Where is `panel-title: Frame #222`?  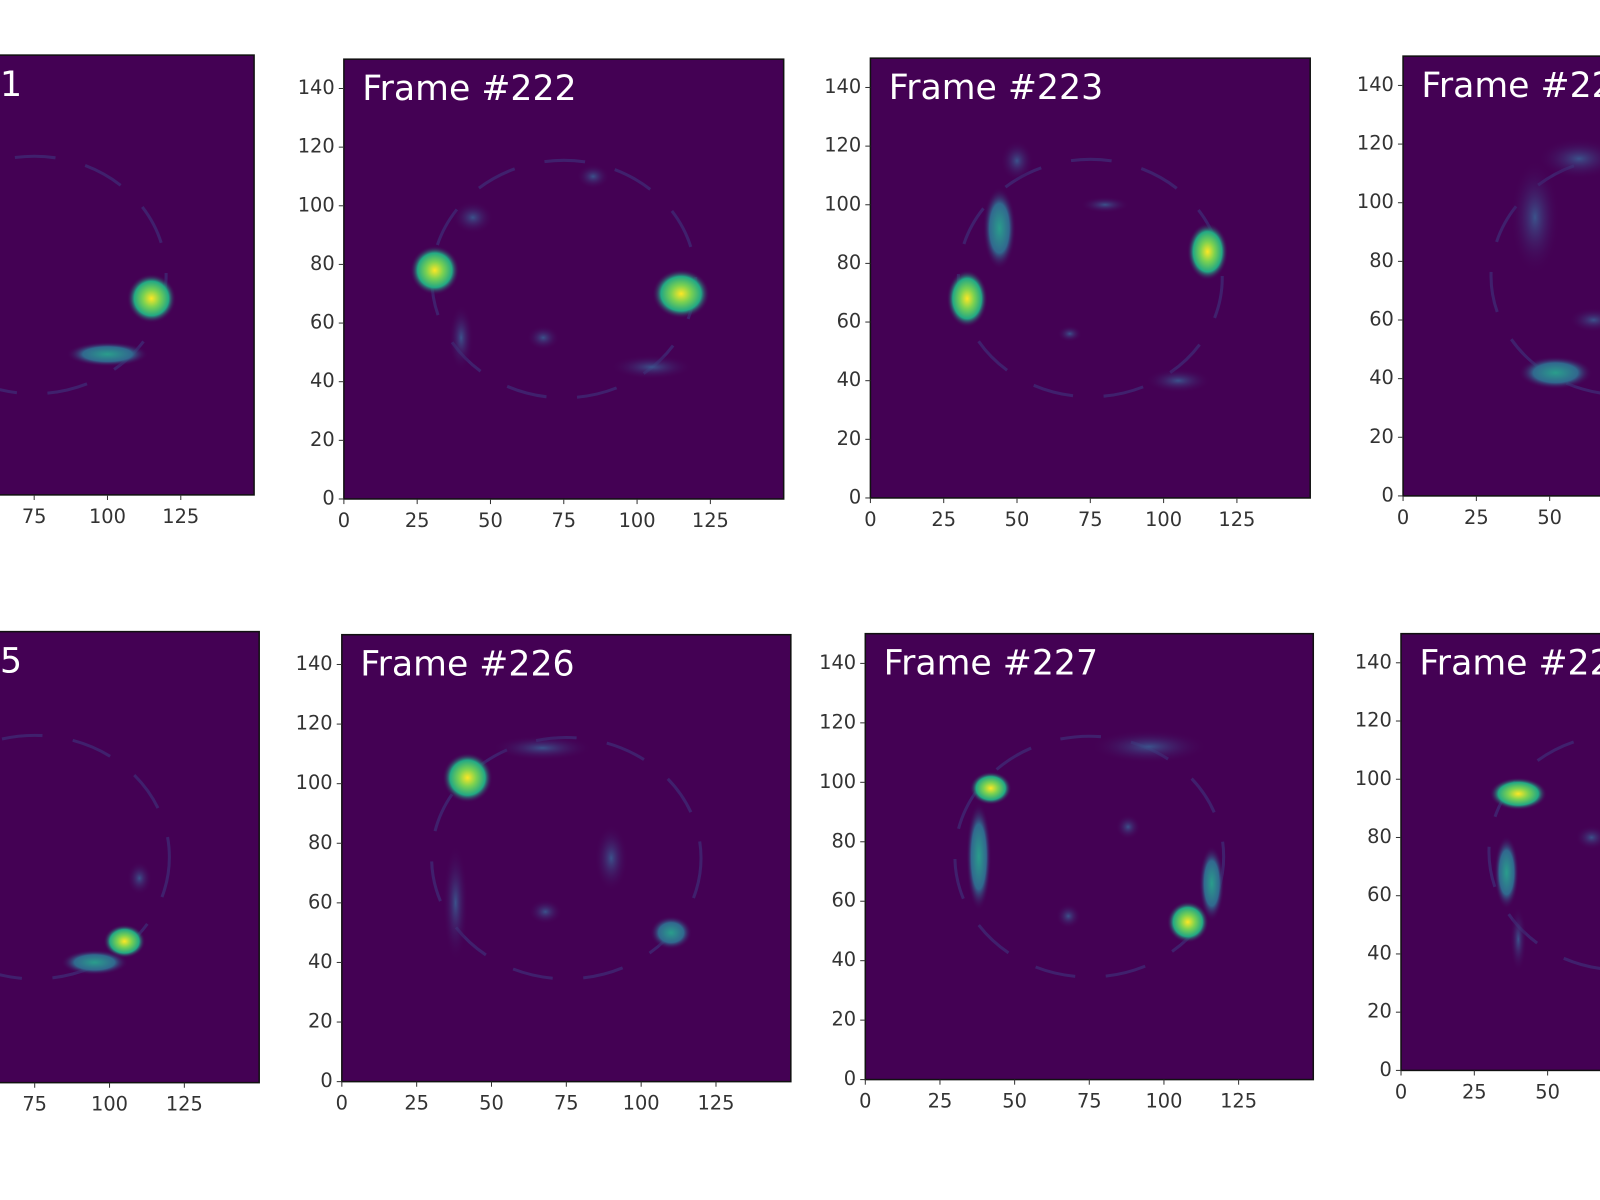 panel-title: Frame #222 is located at coordinates (469, 89).